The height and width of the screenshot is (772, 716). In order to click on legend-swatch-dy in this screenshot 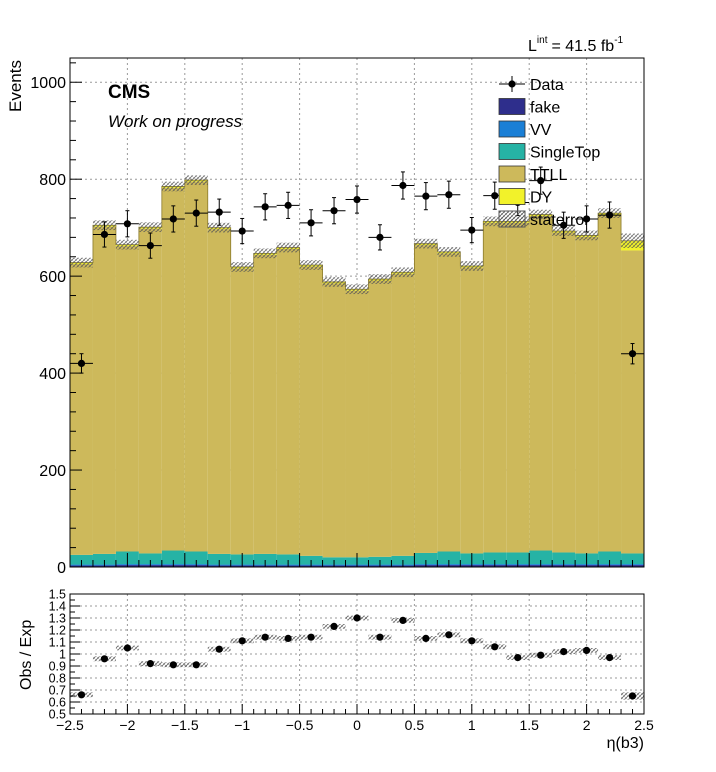, I will do `click(512, 196)`.